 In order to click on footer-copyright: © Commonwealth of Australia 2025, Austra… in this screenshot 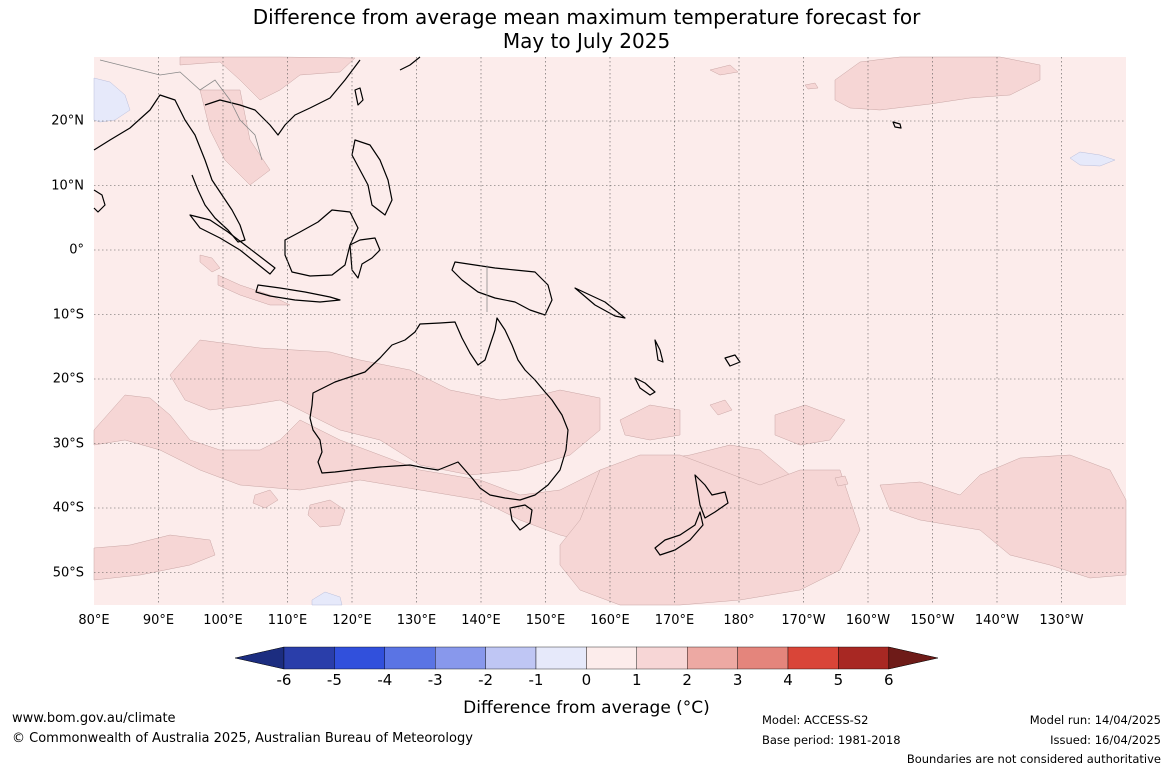, I will do `click(242, 738)`.